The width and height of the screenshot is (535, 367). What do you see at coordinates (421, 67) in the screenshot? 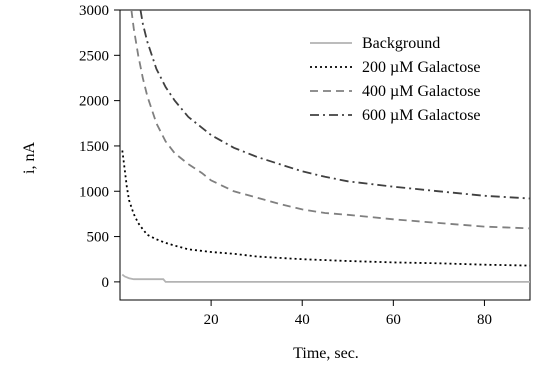
I see `legend-label-2: 200 µM Galactose` at bounding box center [421, 67].